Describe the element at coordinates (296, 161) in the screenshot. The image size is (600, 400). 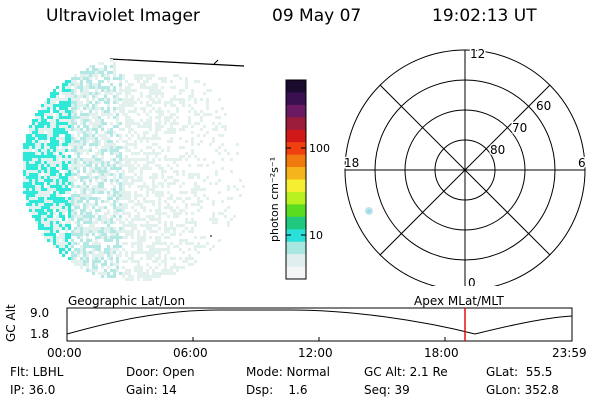
I see `color-scale-band` at that location.